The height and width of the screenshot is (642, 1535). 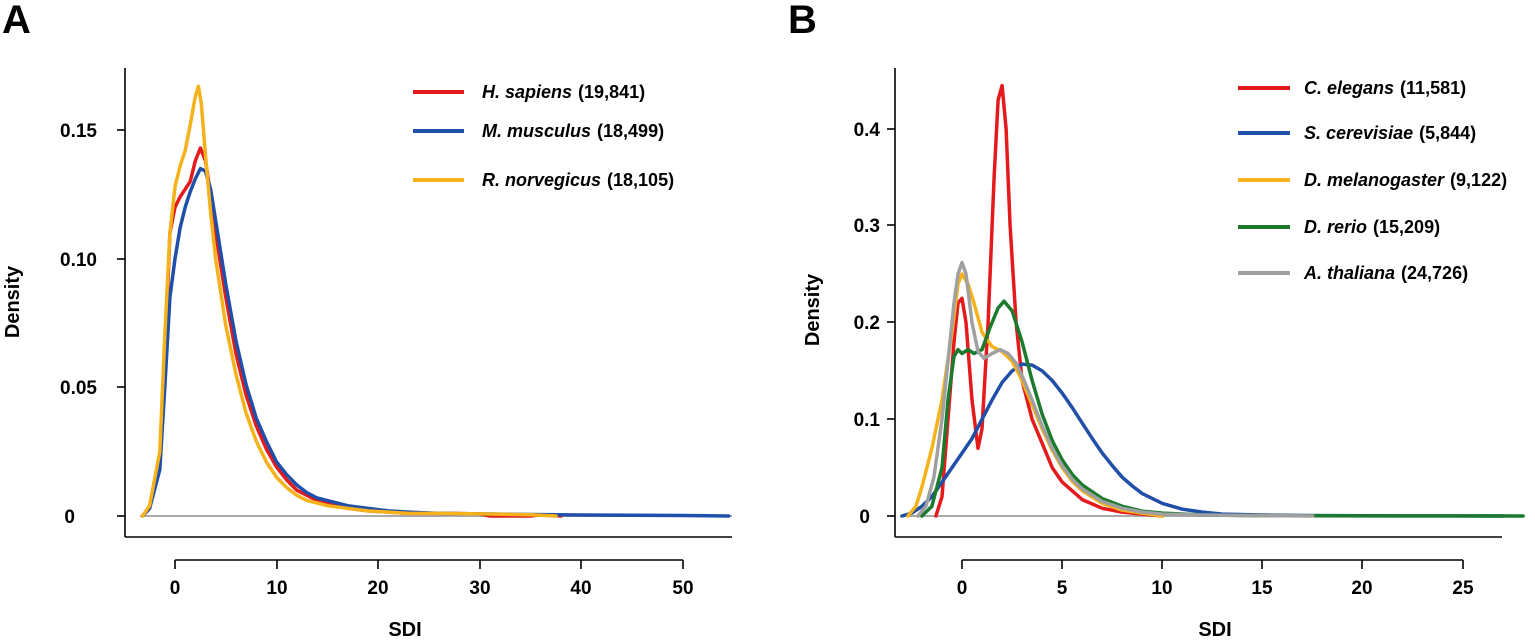 What do you see at coordinates (867, 323) in the screenshot?
I see `panel-b-y-tick-label: 0.2` at bounding box center [867, 323].